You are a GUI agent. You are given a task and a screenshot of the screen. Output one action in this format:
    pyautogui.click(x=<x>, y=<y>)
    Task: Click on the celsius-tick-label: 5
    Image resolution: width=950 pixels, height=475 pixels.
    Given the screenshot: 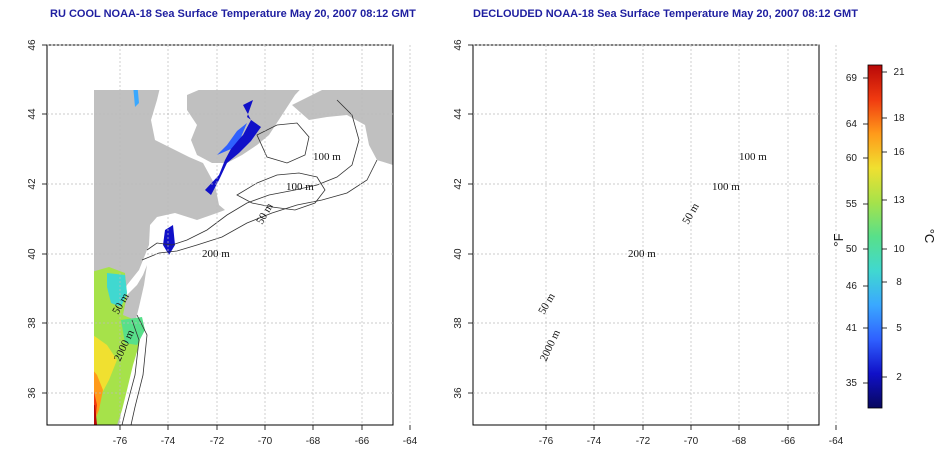 What is the action you would take?
    pyautogui.click(x=899, y=328)
    